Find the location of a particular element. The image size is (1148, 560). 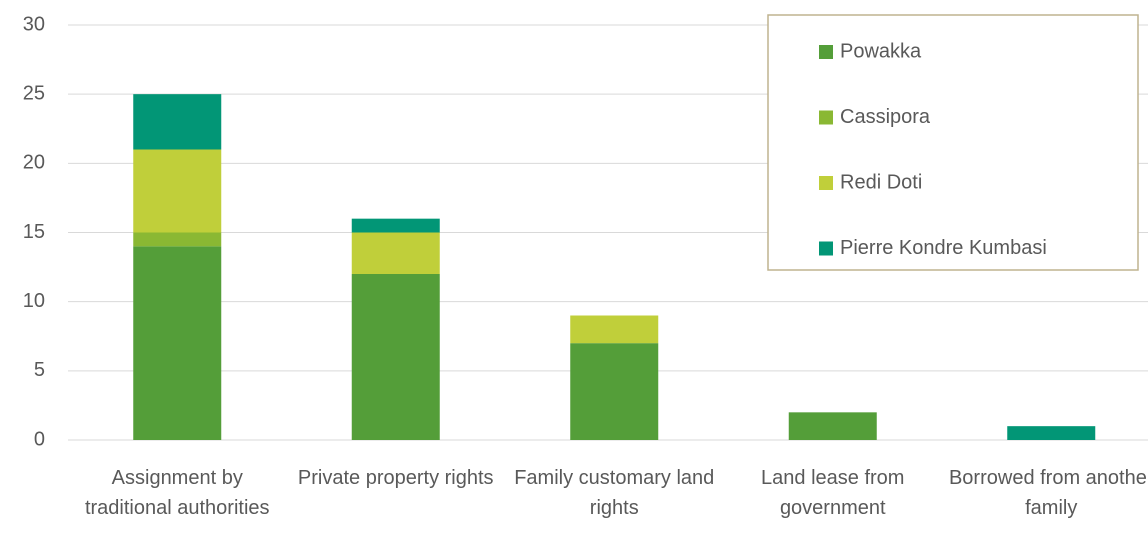

y-tick-label: 20 is located at coordinates (34, 163).